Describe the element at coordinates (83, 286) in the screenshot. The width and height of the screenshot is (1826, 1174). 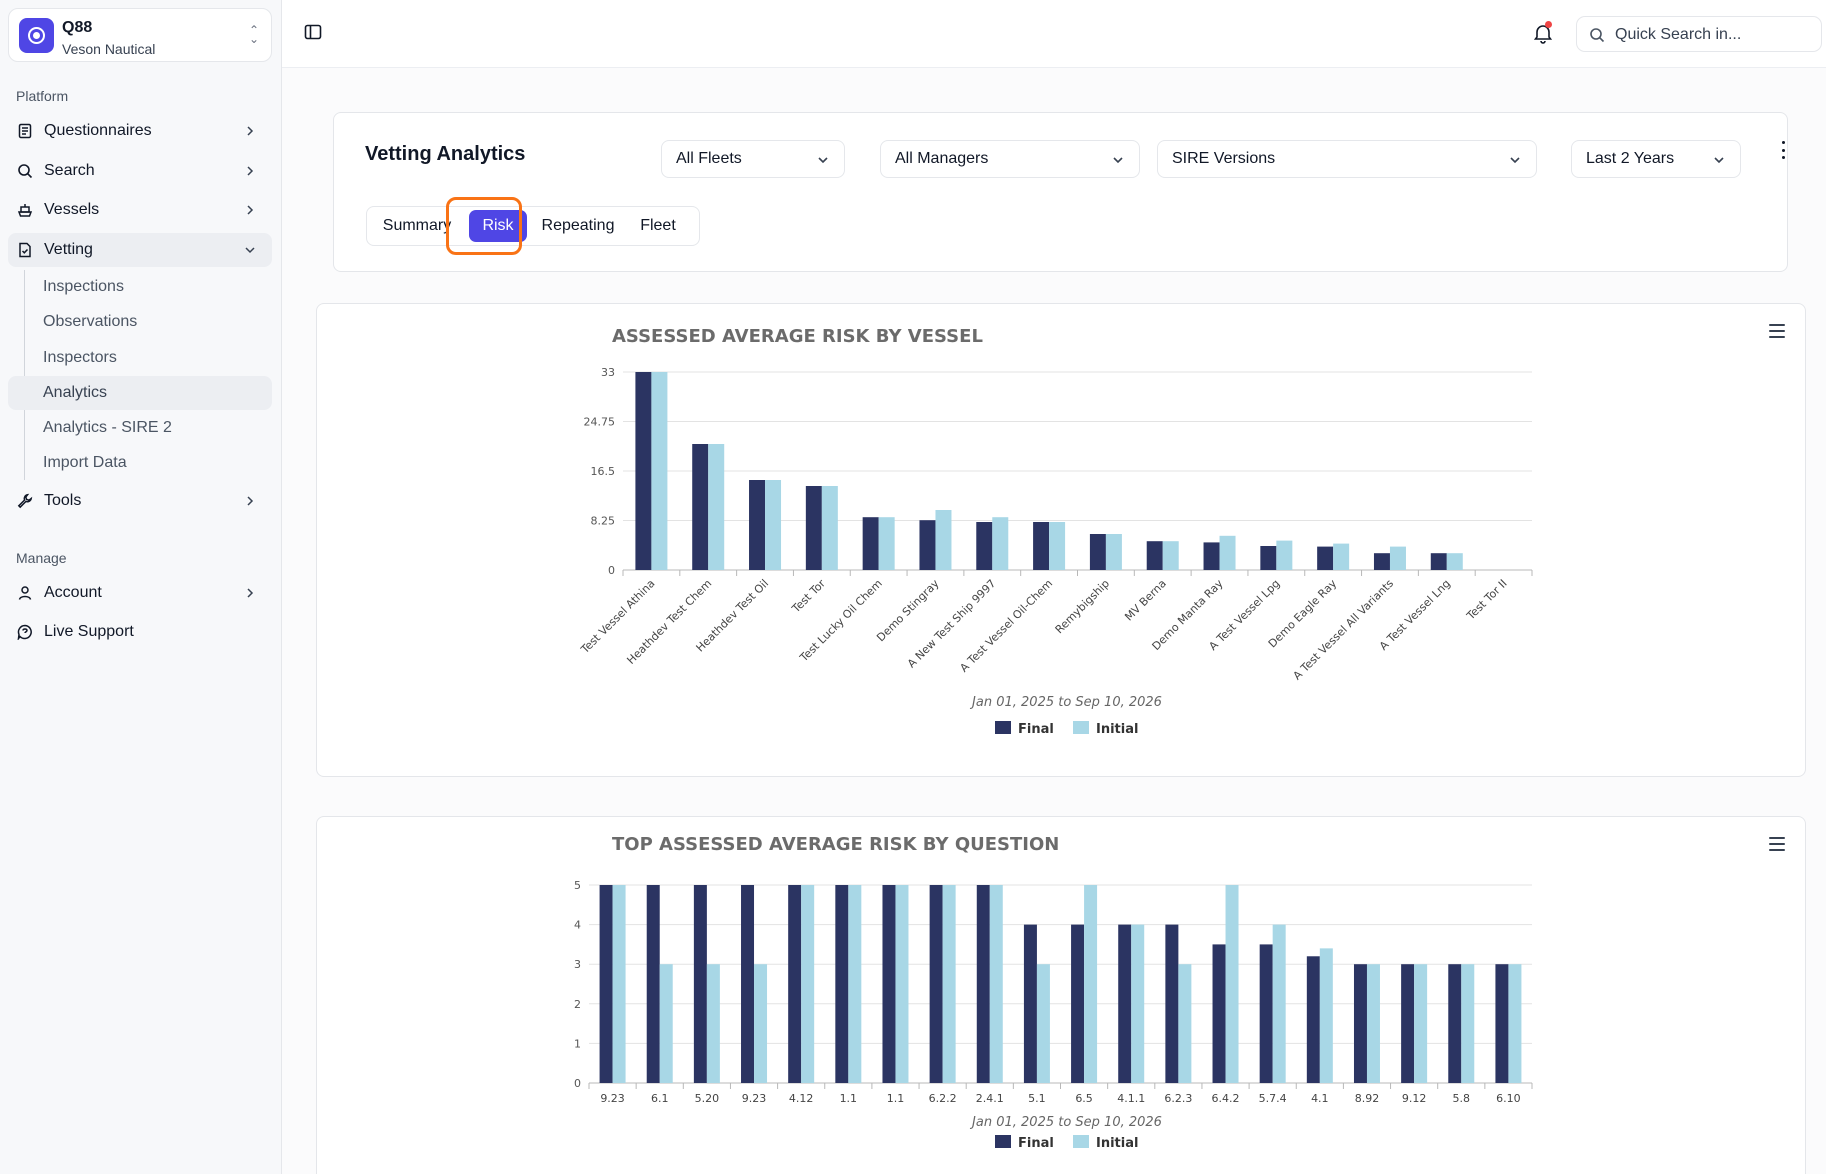
I see `sidebar-subitem-inspections: Inspections` at that location.